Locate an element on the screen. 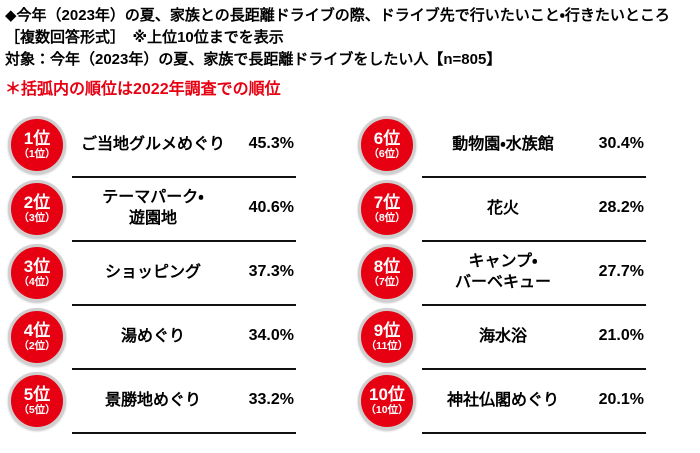  rank-badge-4: 4位 （2位） is located at coordinates (37, 337).